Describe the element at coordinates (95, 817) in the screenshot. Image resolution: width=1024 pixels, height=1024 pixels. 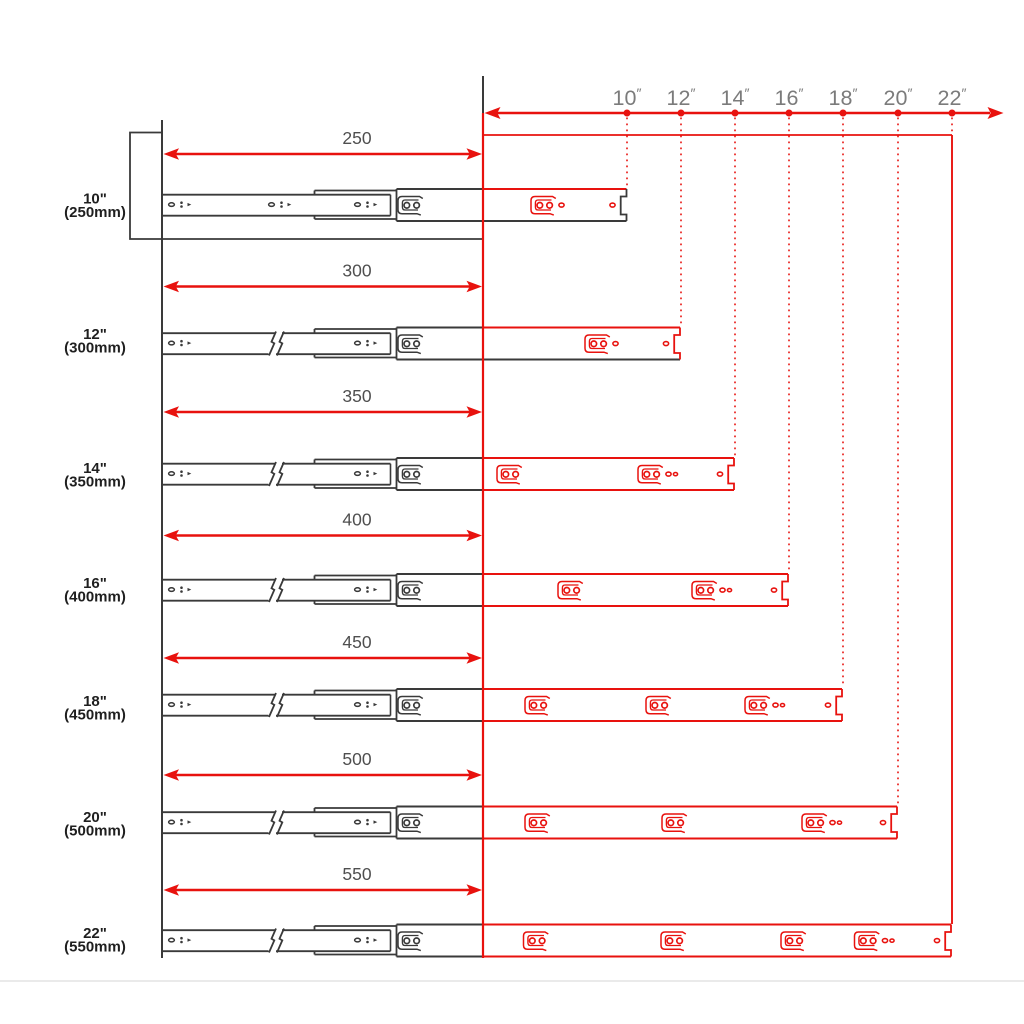
I see `svg-text: 20"` at that location.